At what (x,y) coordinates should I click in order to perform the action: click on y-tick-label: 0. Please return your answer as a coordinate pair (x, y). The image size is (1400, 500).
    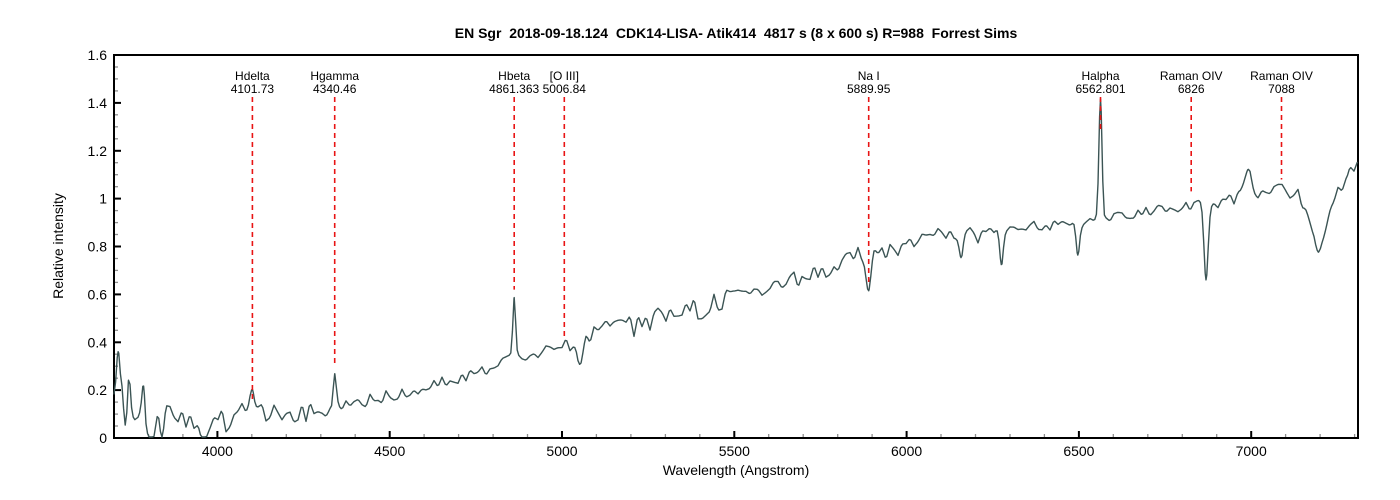
    Looking at the image, I should click on (103, 438).